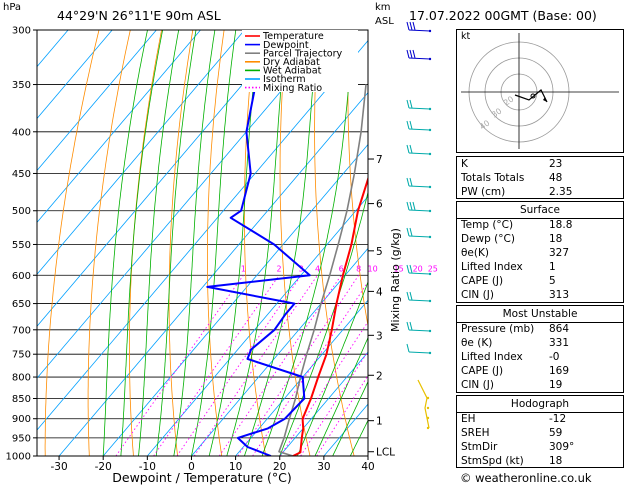 This screenshot has height=486, width=629. What do you see at coordinates (21, 330) in the screenshot?
I see `pressure-tick-label: 700` at bounding box center [21, 330].